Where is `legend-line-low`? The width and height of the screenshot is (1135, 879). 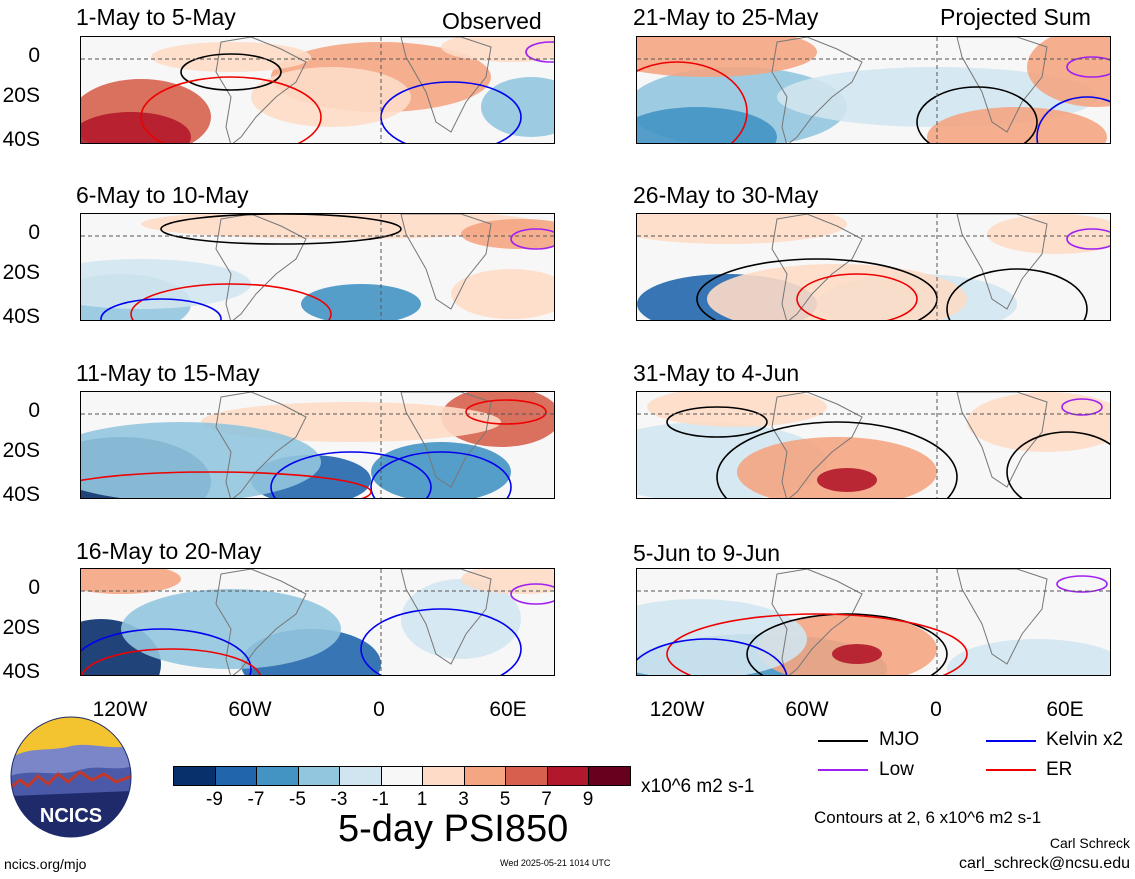 legend-line-low is located at coordinates (843, 770).